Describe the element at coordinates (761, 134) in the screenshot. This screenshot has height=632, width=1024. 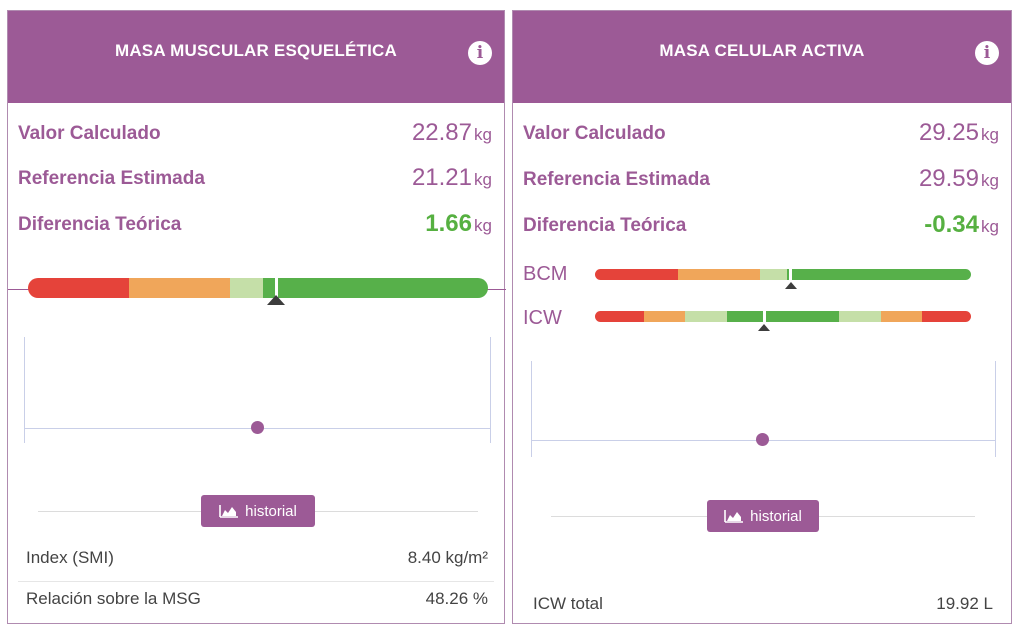
I see `calculated-value-row: Valor Calculado 29.25 kg` at that location.